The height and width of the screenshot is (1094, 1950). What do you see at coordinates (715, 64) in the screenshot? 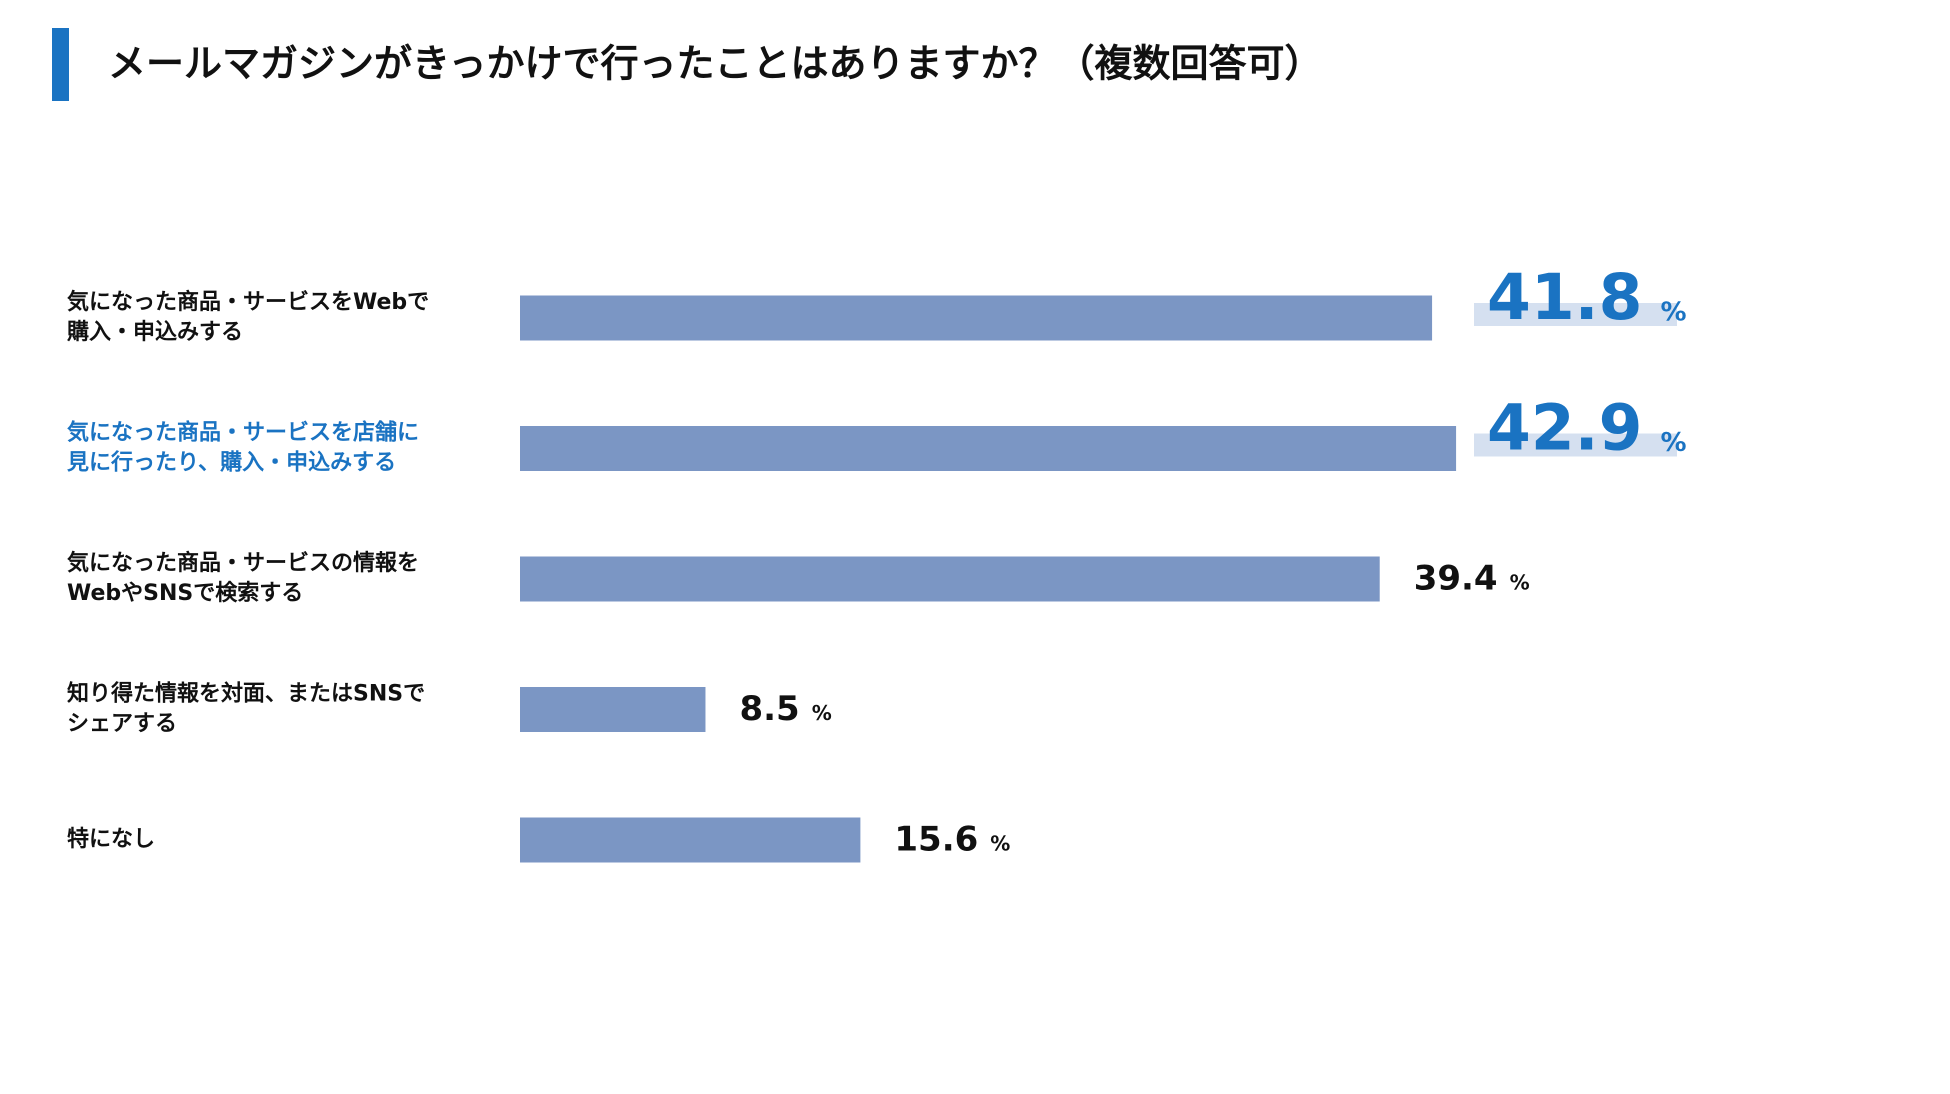
I see `chart-title: メールマガジンがきっかけで行ったことはありますか？（複数回答可）` at bounding box center [715, 64].